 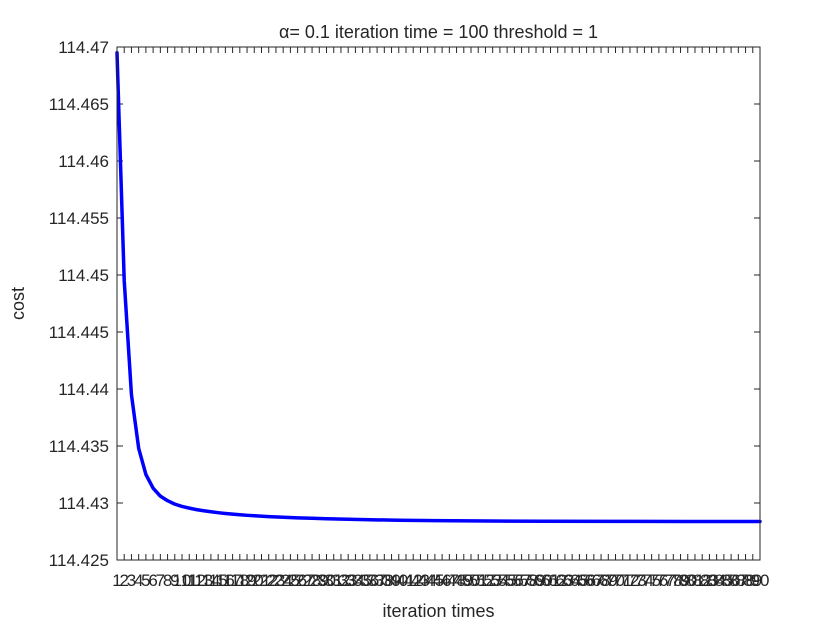 What do you see at coordinates (478, 580) in the screenshot?
I see `x-tick-label: 51` at bounding box center [478, 580].